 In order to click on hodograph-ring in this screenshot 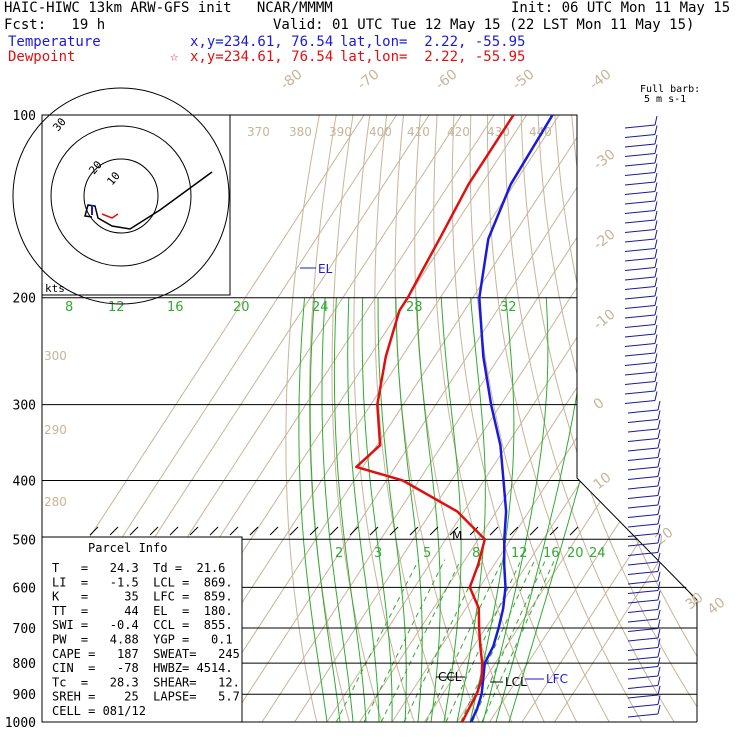, I will do `click(121, 196)`.